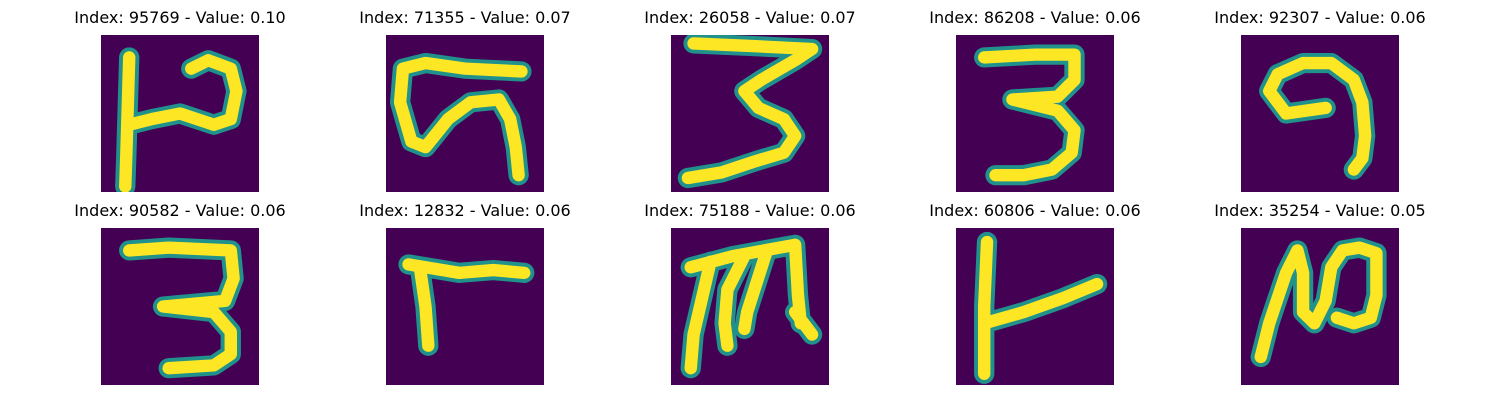 Image resolution: width=1500 pixels, height=400 pixels. Describe the element at coordinates (1035, 17) in the screenshot. I see `panel-title: Index: 86208 - Value: 0.06` at that location.